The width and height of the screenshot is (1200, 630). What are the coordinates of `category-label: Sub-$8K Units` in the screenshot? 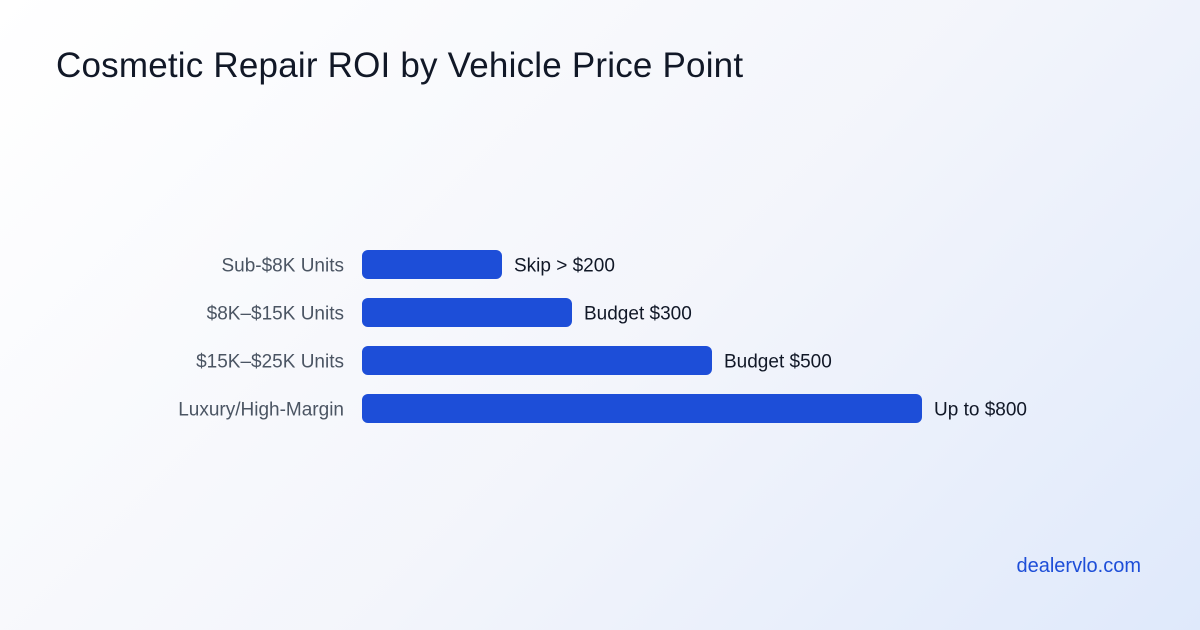 It's located at (282, 266).